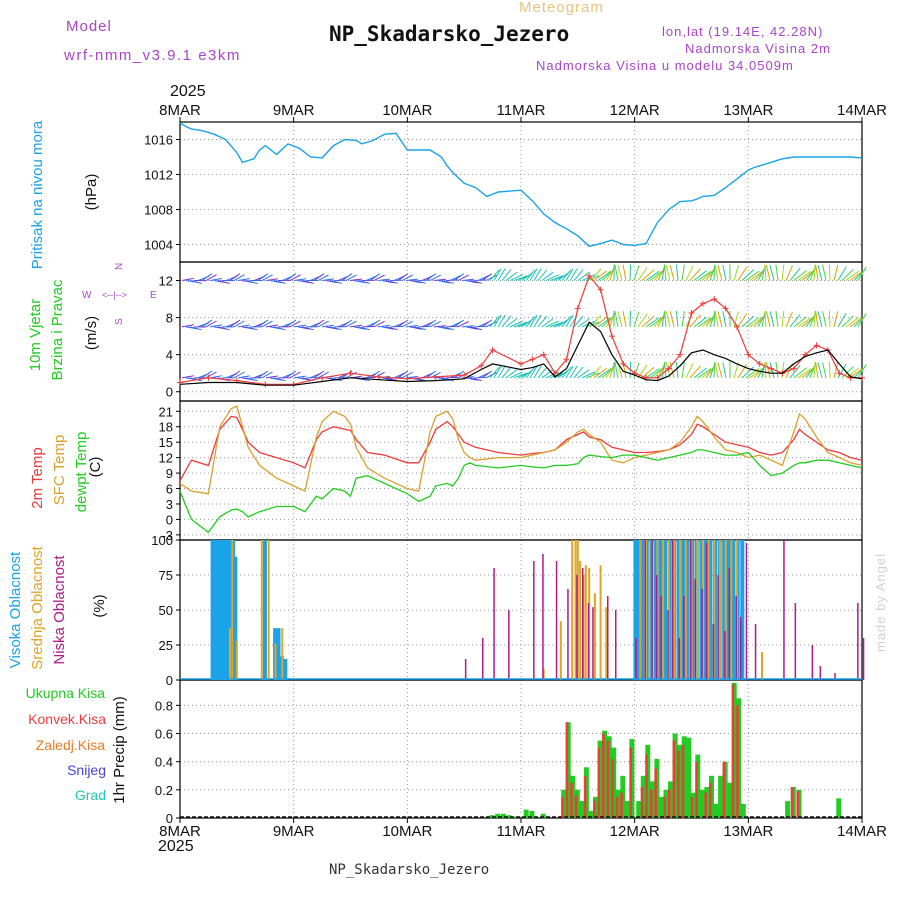  I want to click on y-tick-label: 0.2, so click(164, 790).